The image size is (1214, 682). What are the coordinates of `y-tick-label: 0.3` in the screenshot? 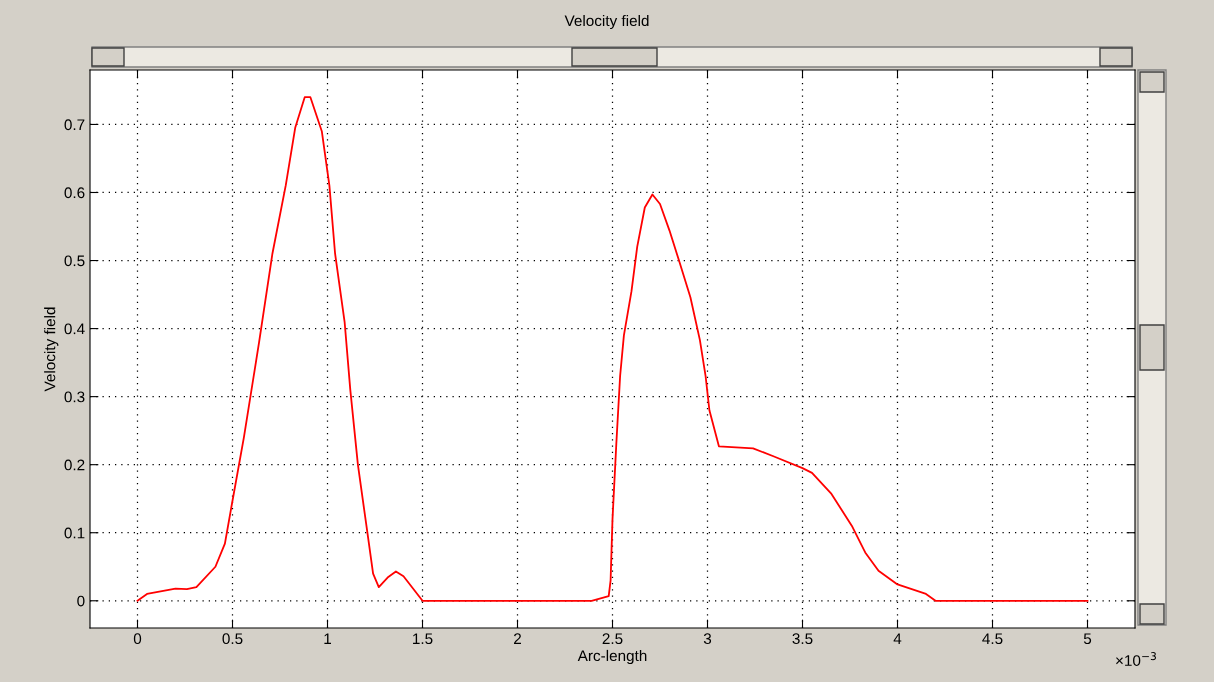 It's located at (74, 397).